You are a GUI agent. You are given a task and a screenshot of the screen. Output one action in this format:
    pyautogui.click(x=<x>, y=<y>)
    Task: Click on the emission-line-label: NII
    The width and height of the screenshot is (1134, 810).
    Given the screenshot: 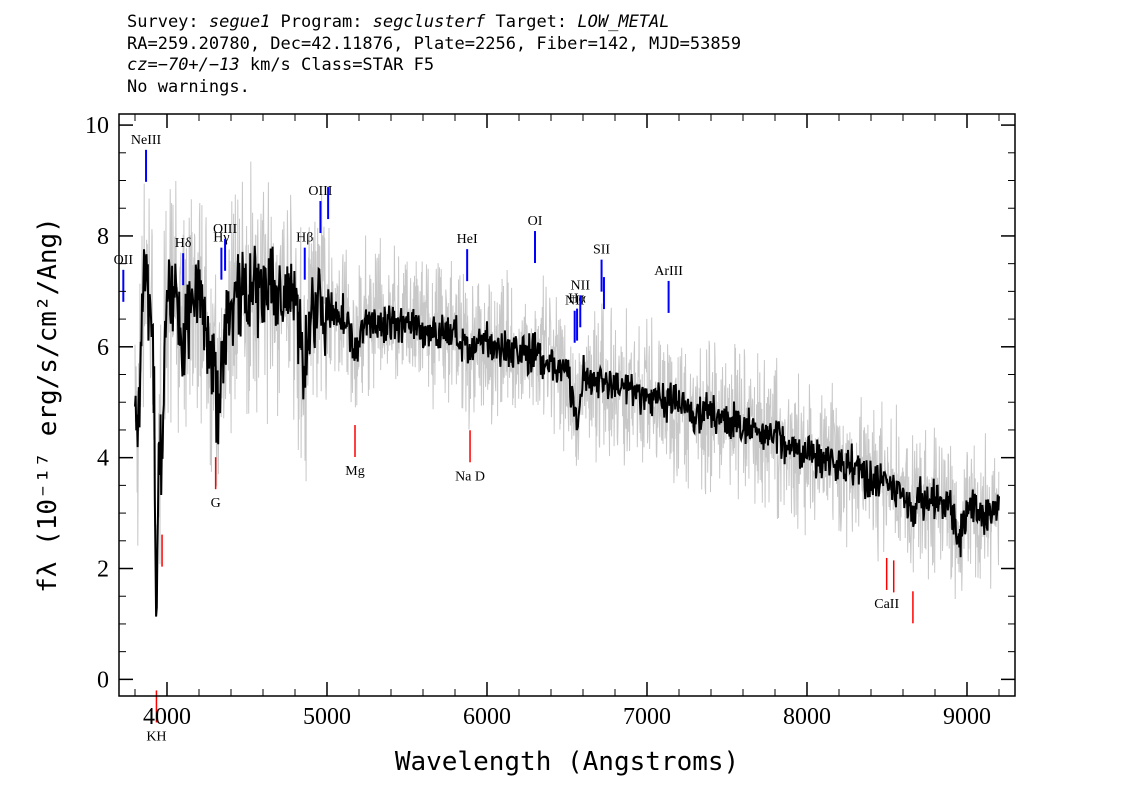 What is the action you would take?
    pyautogui.click(x=581, y=285)
    